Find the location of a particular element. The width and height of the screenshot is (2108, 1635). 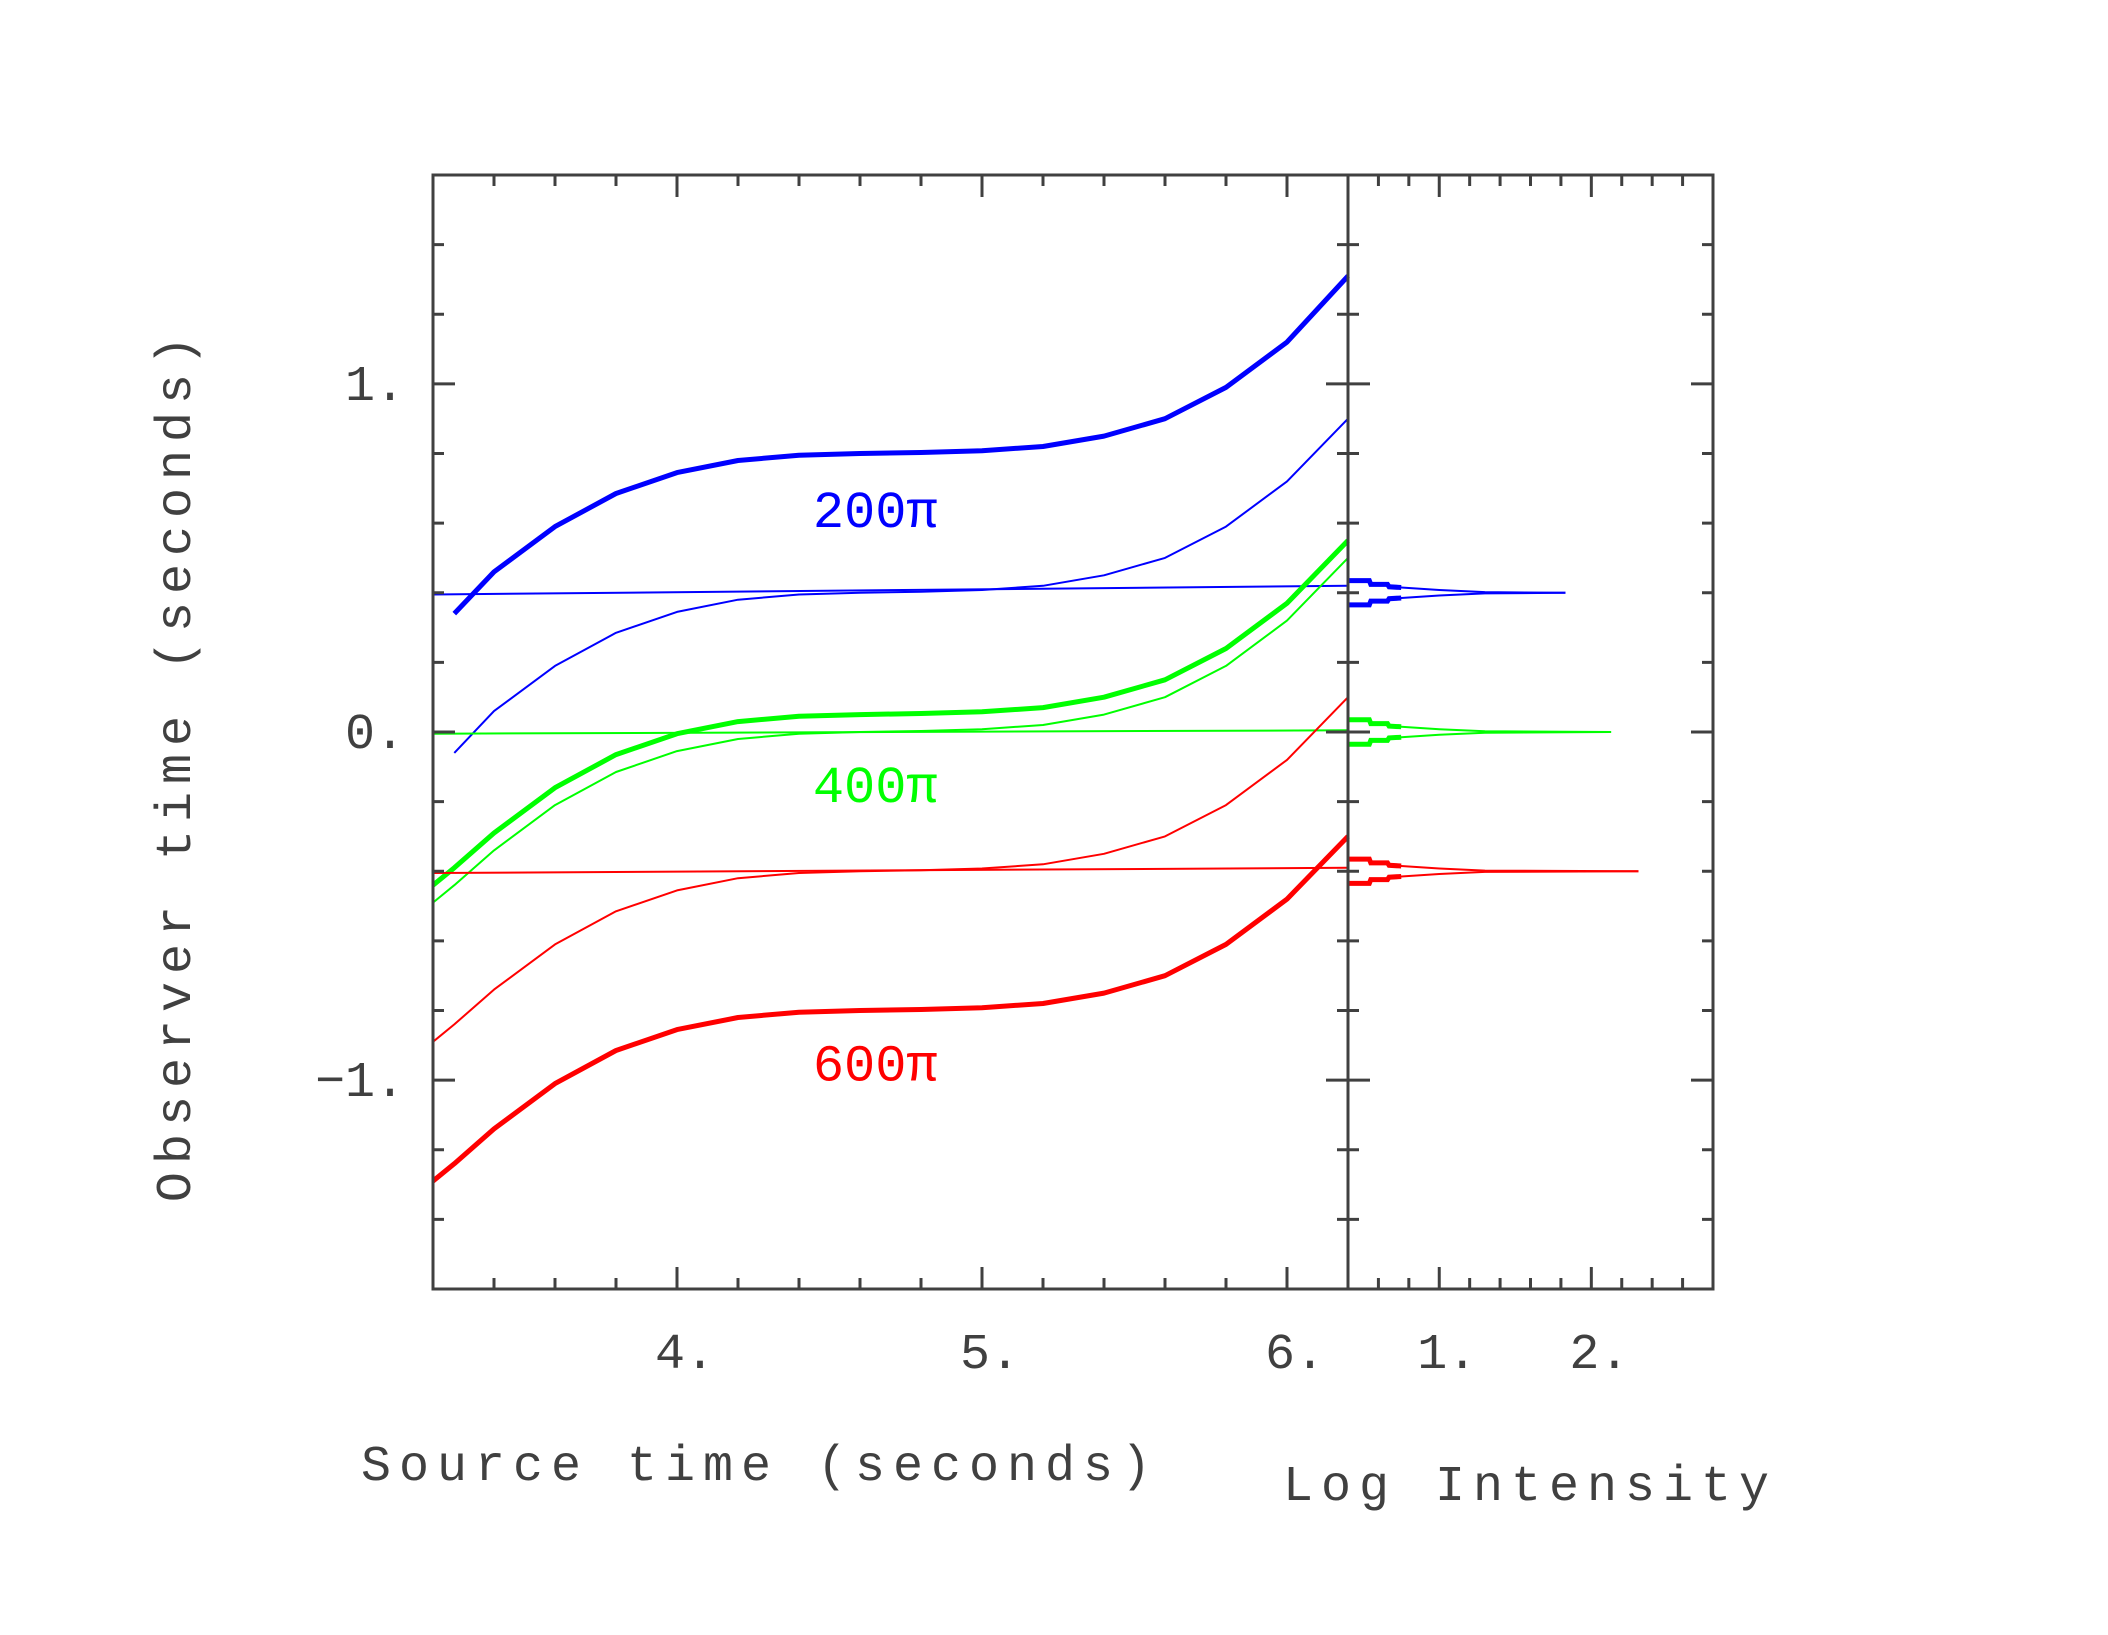

y-tick-label: −1. is located at coordinates (360, 1083).